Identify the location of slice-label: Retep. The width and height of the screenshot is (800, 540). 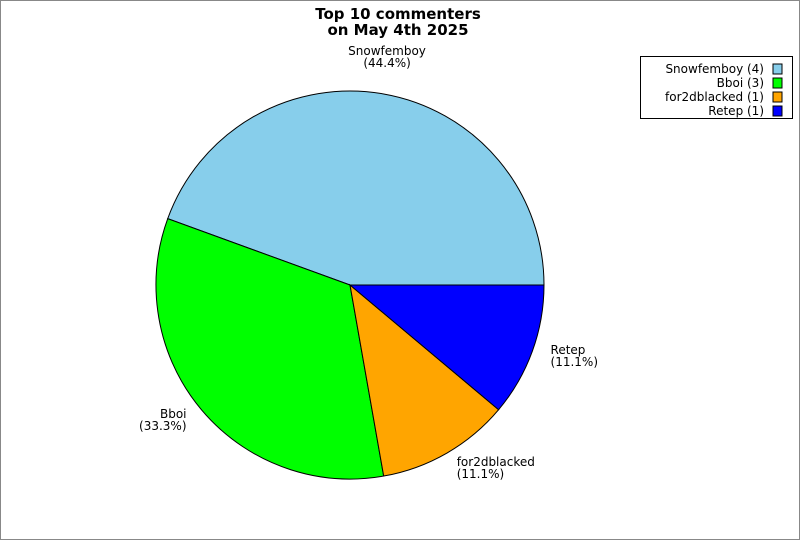
(568, 350).